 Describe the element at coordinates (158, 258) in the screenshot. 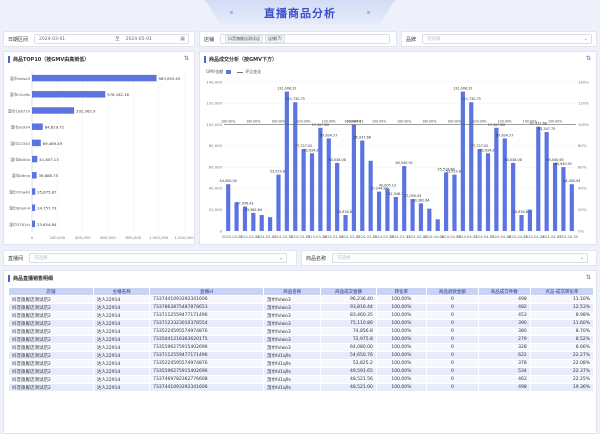

I see `host-select: 可选择 ⌄` at that location.